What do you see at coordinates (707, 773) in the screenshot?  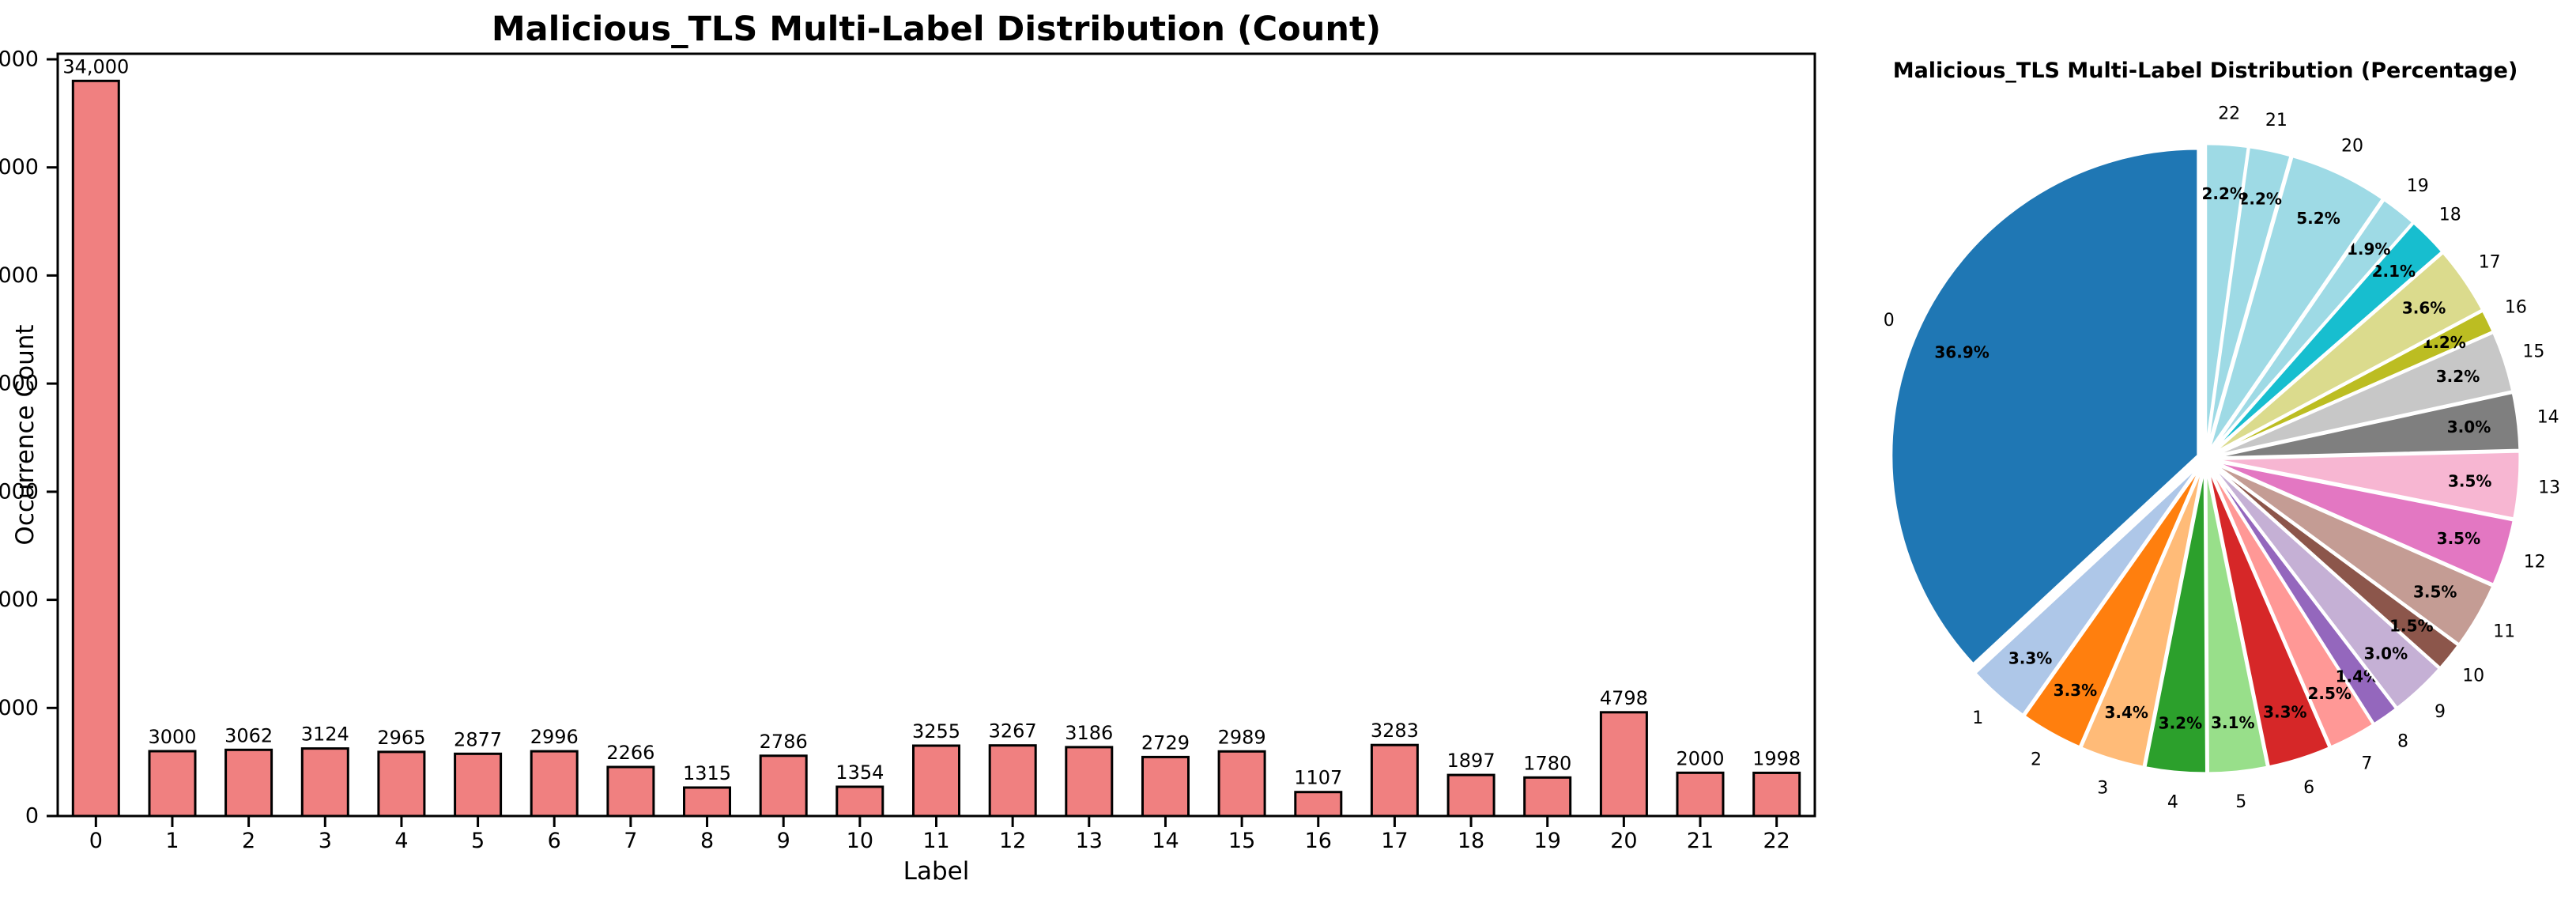 I see `bar-value-label: 1315` at bounding box center [707, 773].